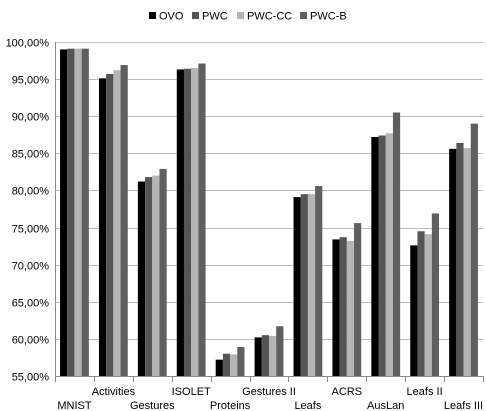  I want to click on bar-pwc-leafs-iii, so click(460, 259).